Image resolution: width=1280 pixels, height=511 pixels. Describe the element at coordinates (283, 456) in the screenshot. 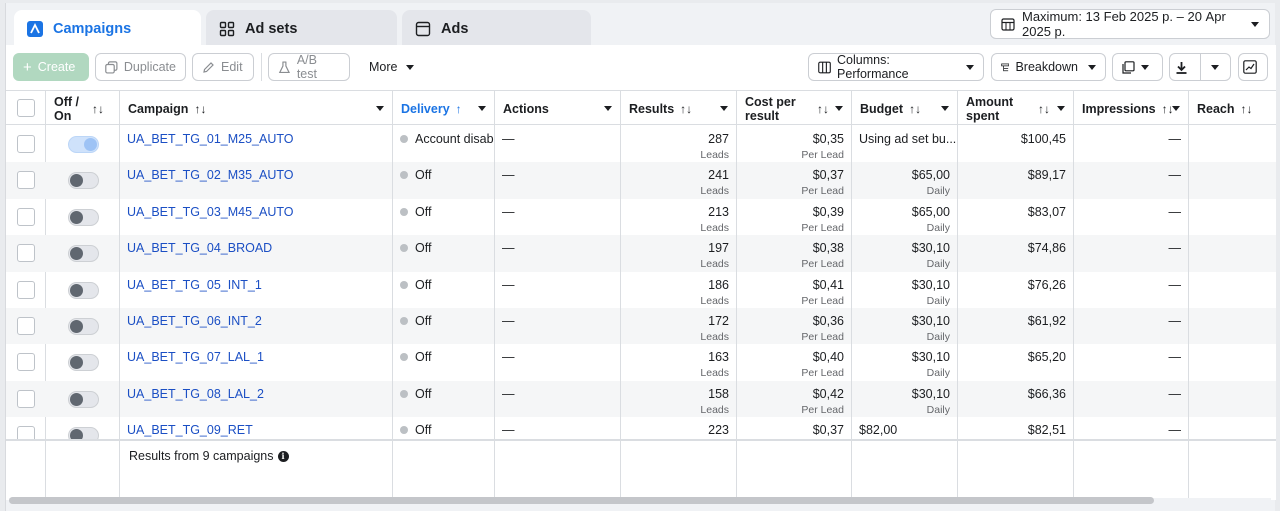

I see `info-icon: i` at that location.